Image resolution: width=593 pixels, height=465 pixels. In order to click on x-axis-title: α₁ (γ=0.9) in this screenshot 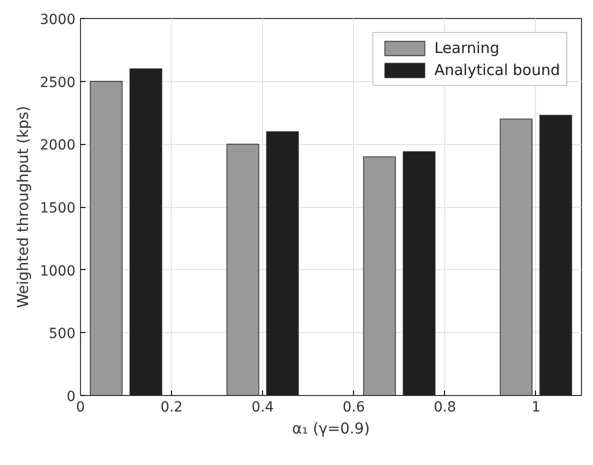, I will do `click(331, 429)`.